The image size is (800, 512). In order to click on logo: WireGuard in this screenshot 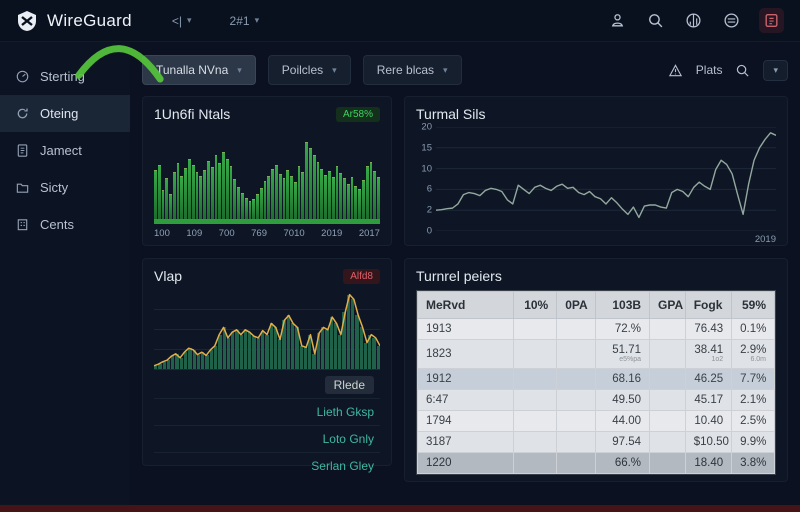, I will do `click(74, 21)`.